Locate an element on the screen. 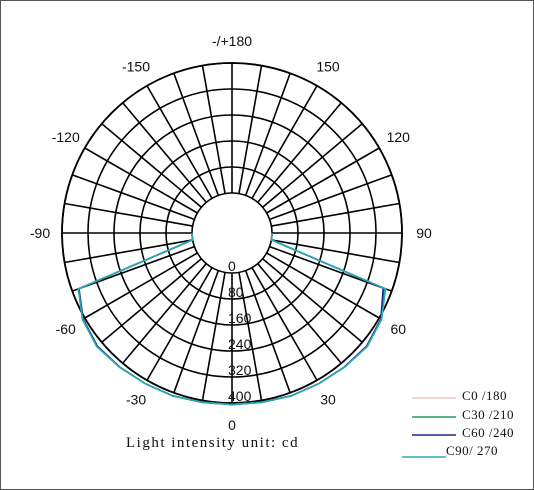 The image size is (534, 490). ring-value-label: 240 is located at coordinates (240, 344).